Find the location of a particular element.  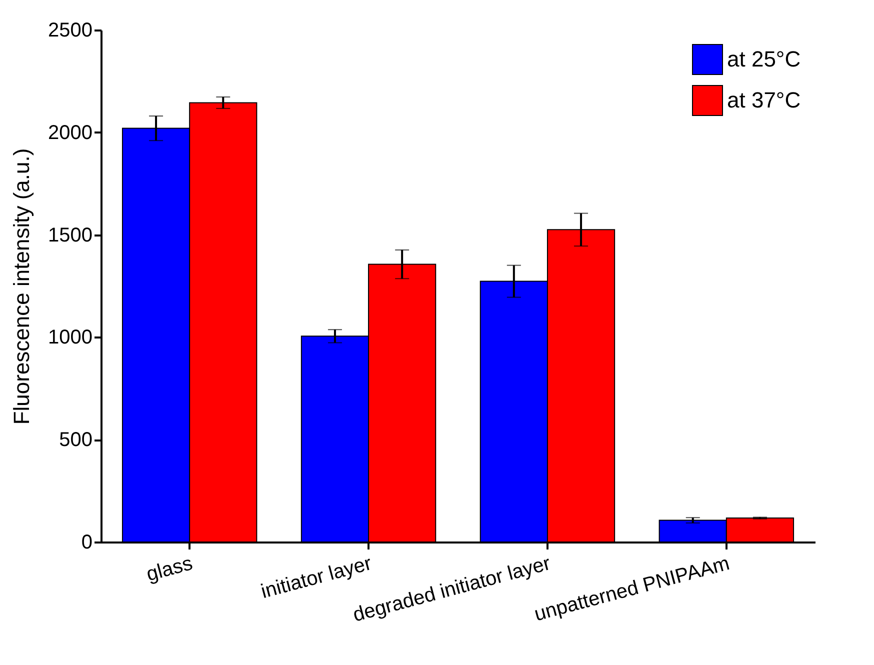

y-tick-label: 1500 is located at coordinates (70, 235).